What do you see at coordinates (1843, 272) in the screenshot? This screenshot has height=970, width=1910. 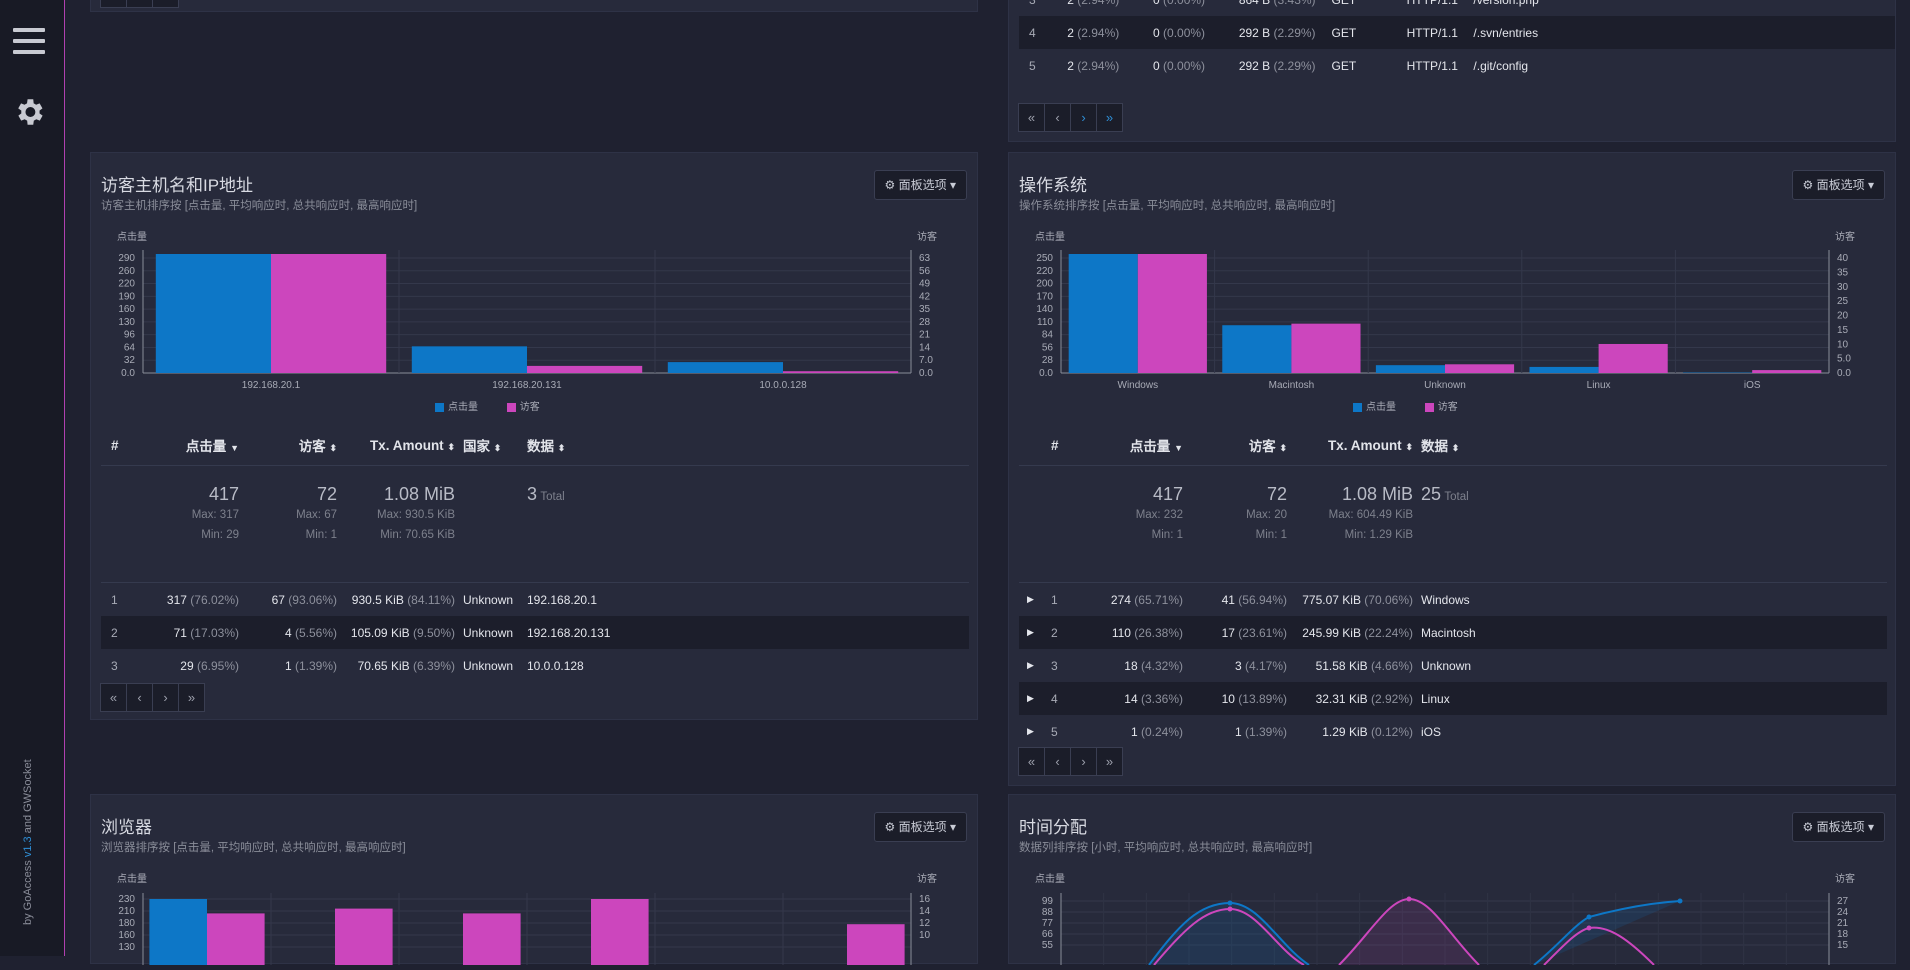 I see `y-tick-right: 35` at bounding box center [1843, 272].